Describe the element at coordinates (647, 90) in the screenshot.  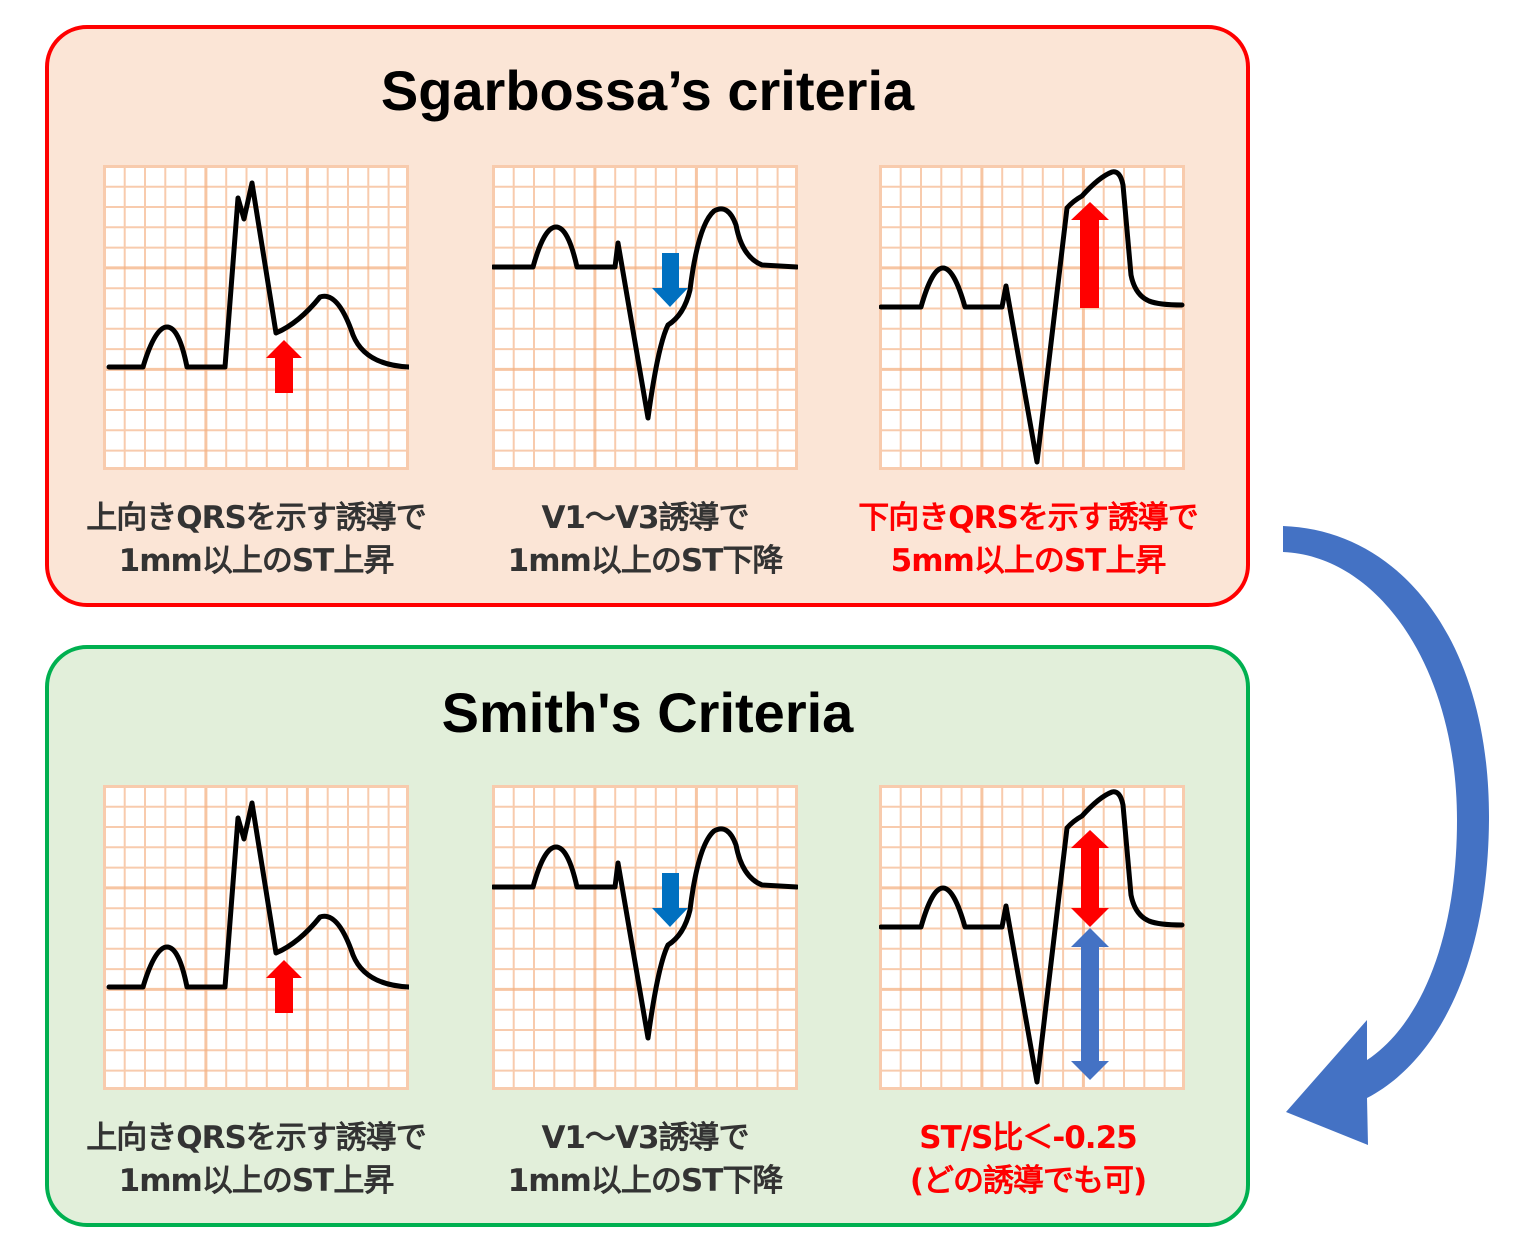
I see `sgarbossa-title: Sgarbossa’s criteria` at that location.